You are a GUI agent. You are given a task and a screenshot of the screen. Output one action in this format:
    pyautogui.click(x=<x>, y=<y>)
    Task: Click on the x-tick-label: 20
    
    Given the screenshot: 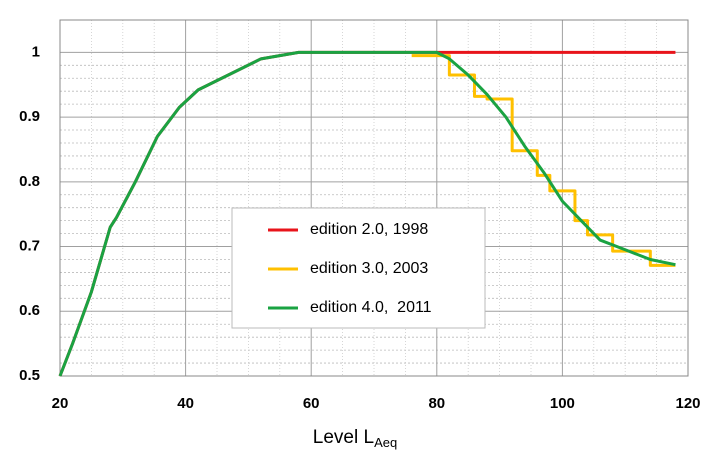 What is the action you would take?
    pyautogui.click(x=60, y=403)
    